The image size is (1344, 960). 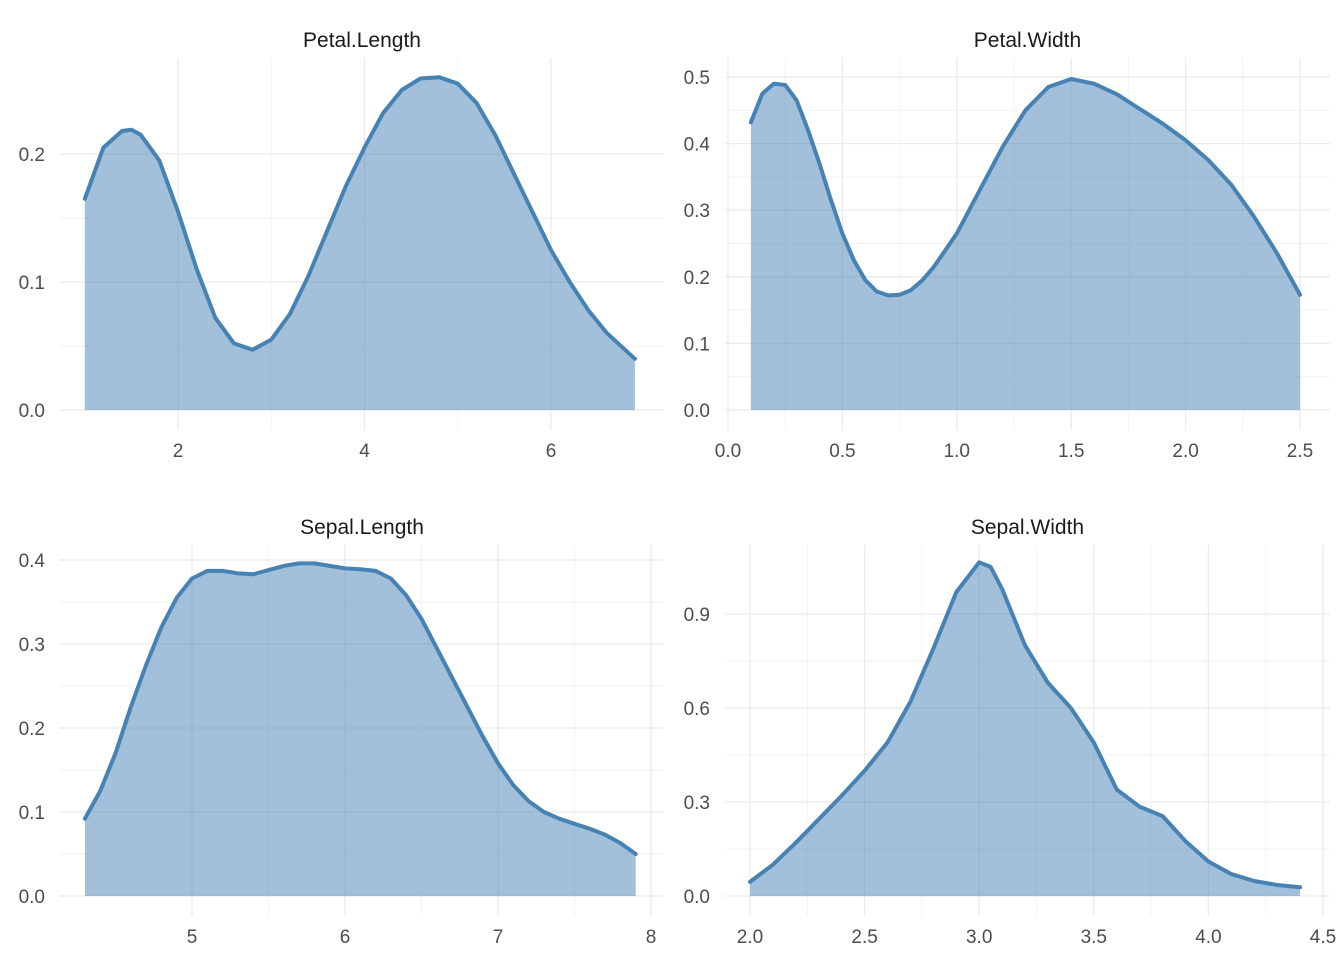 What do you see at coordinates (1071, 451) in the screenshot?
I see `x-tick-label: 1.5` at bounding box center [1071, 451].